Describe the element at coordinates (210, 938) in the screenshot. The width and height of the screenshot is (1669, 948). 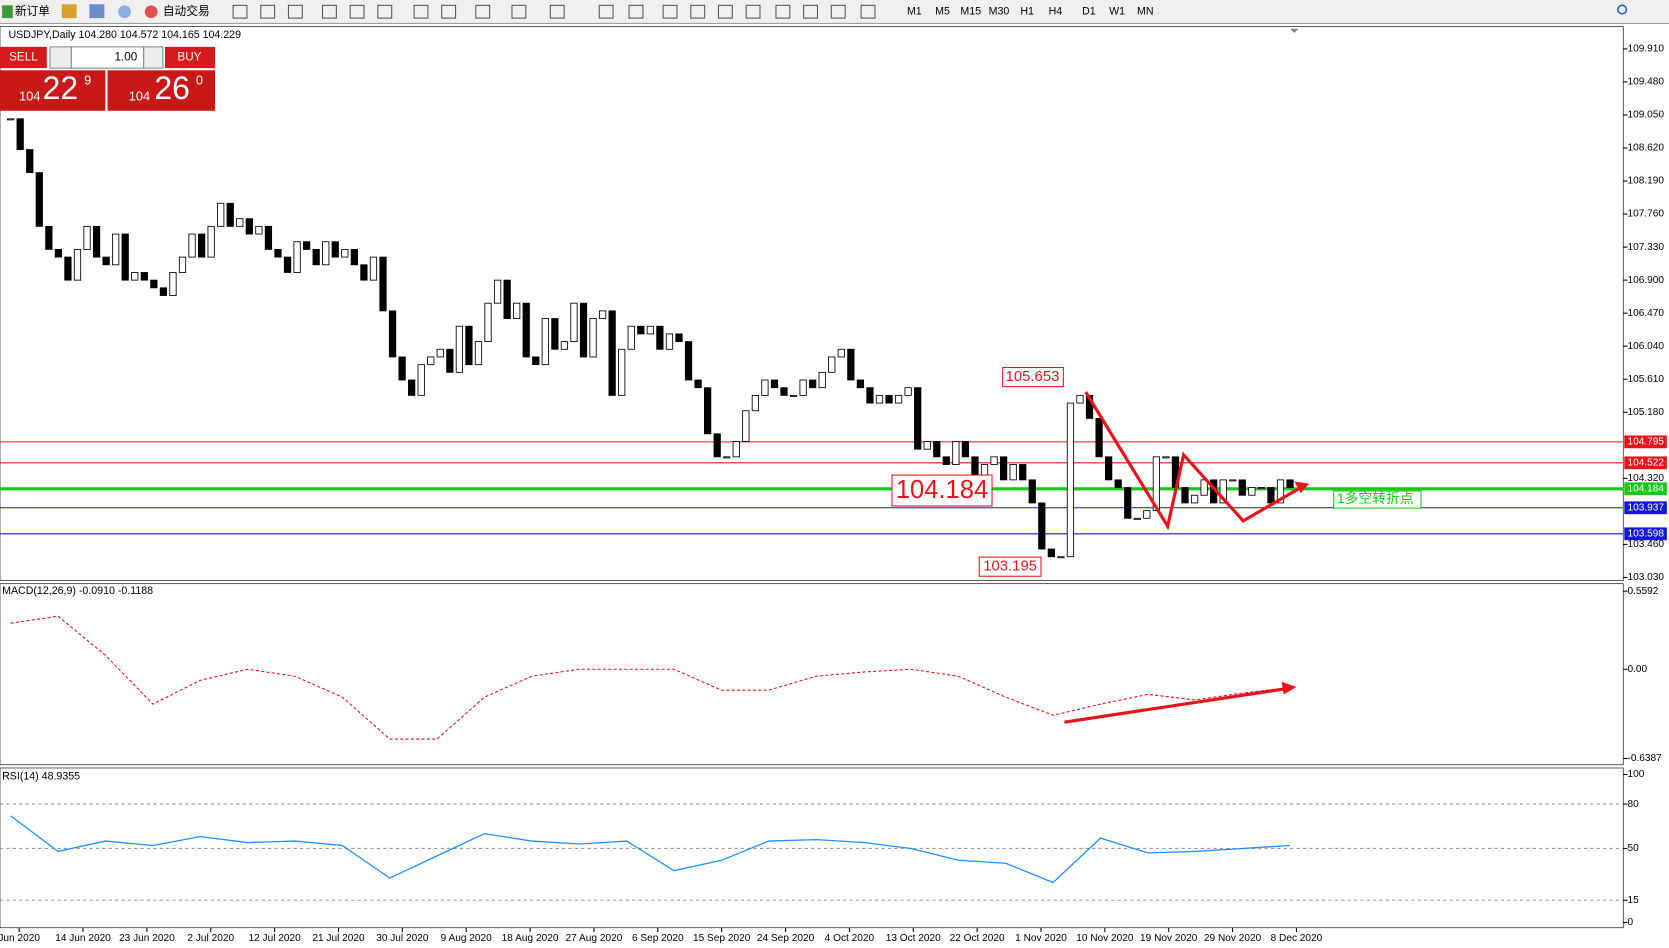
I see `x-tick-label: 2 Jul 2020` at that location.